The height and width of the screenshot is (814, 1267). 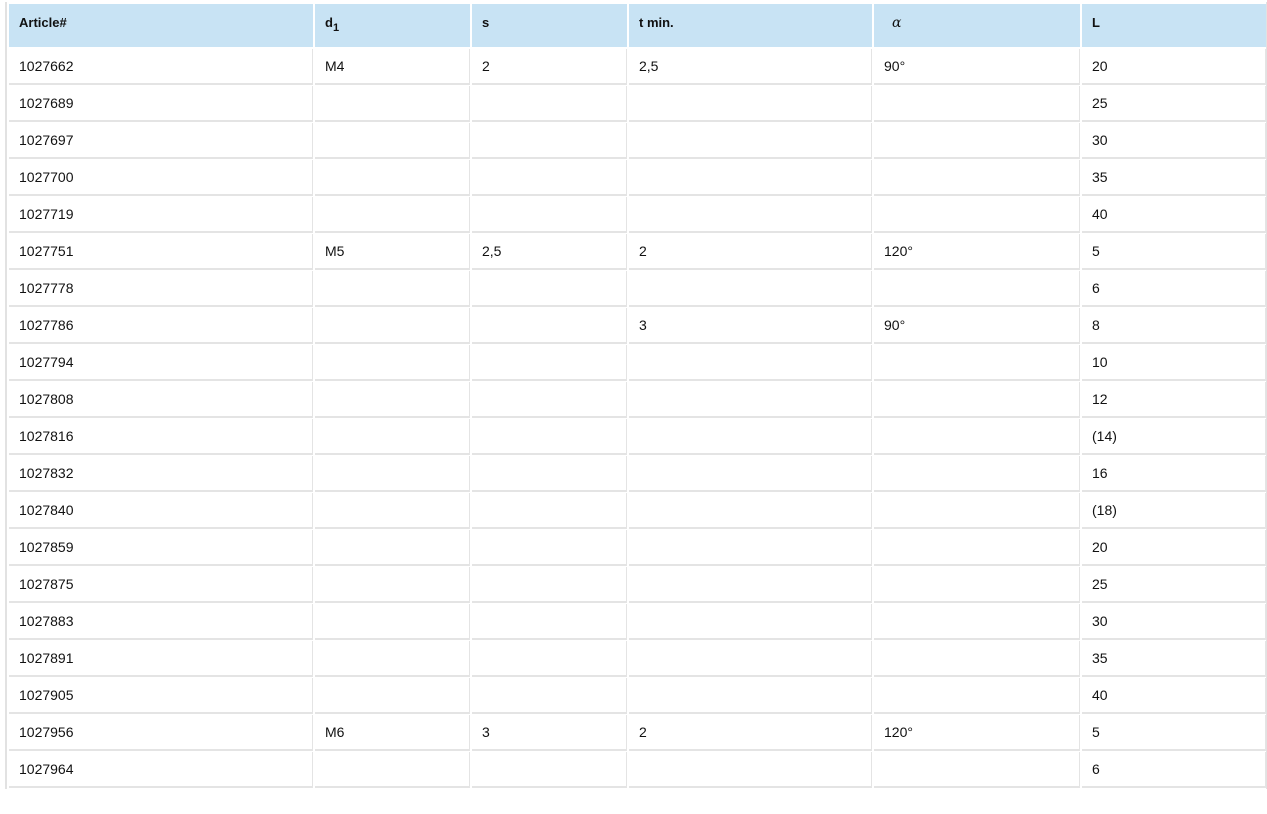 What do you see at coordinates (637, 140) in the screenshot?
I see `table-row: 1027697 30` at bounding box center [637, 140].